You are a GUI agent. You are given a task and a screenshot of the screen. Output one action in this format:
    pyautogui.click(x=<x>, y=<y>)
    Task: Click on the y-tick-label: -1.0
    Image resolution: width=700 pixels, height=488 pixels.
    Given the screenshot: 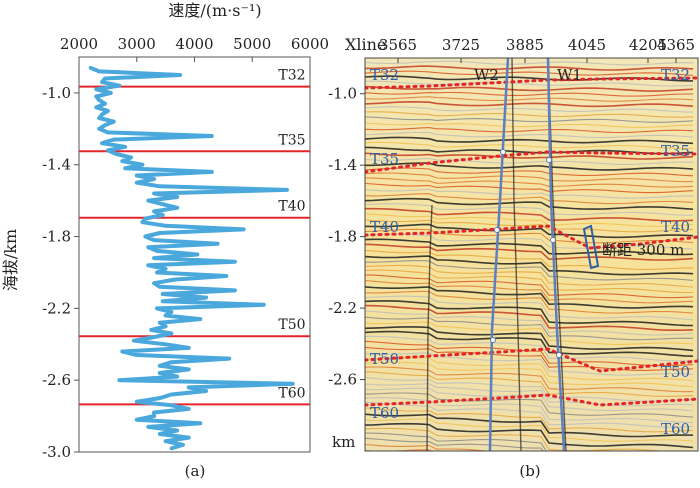 What is the action you would take?
    pyautogui.click(x=56, y=93)
    